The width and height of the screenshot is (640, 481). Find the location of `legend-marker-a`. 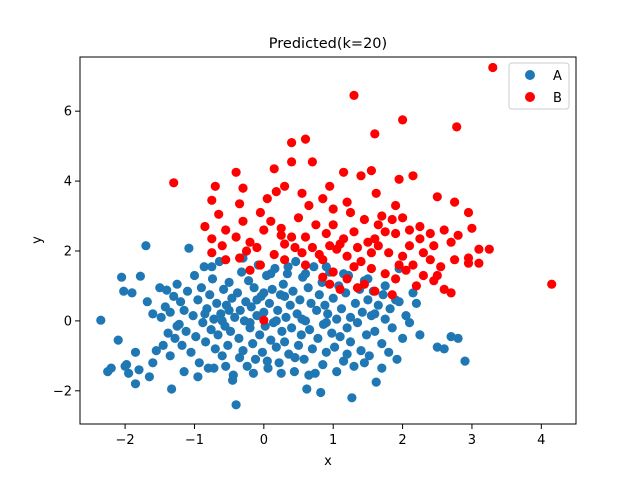

legend-marker-a is located at coordinates (530, 75).